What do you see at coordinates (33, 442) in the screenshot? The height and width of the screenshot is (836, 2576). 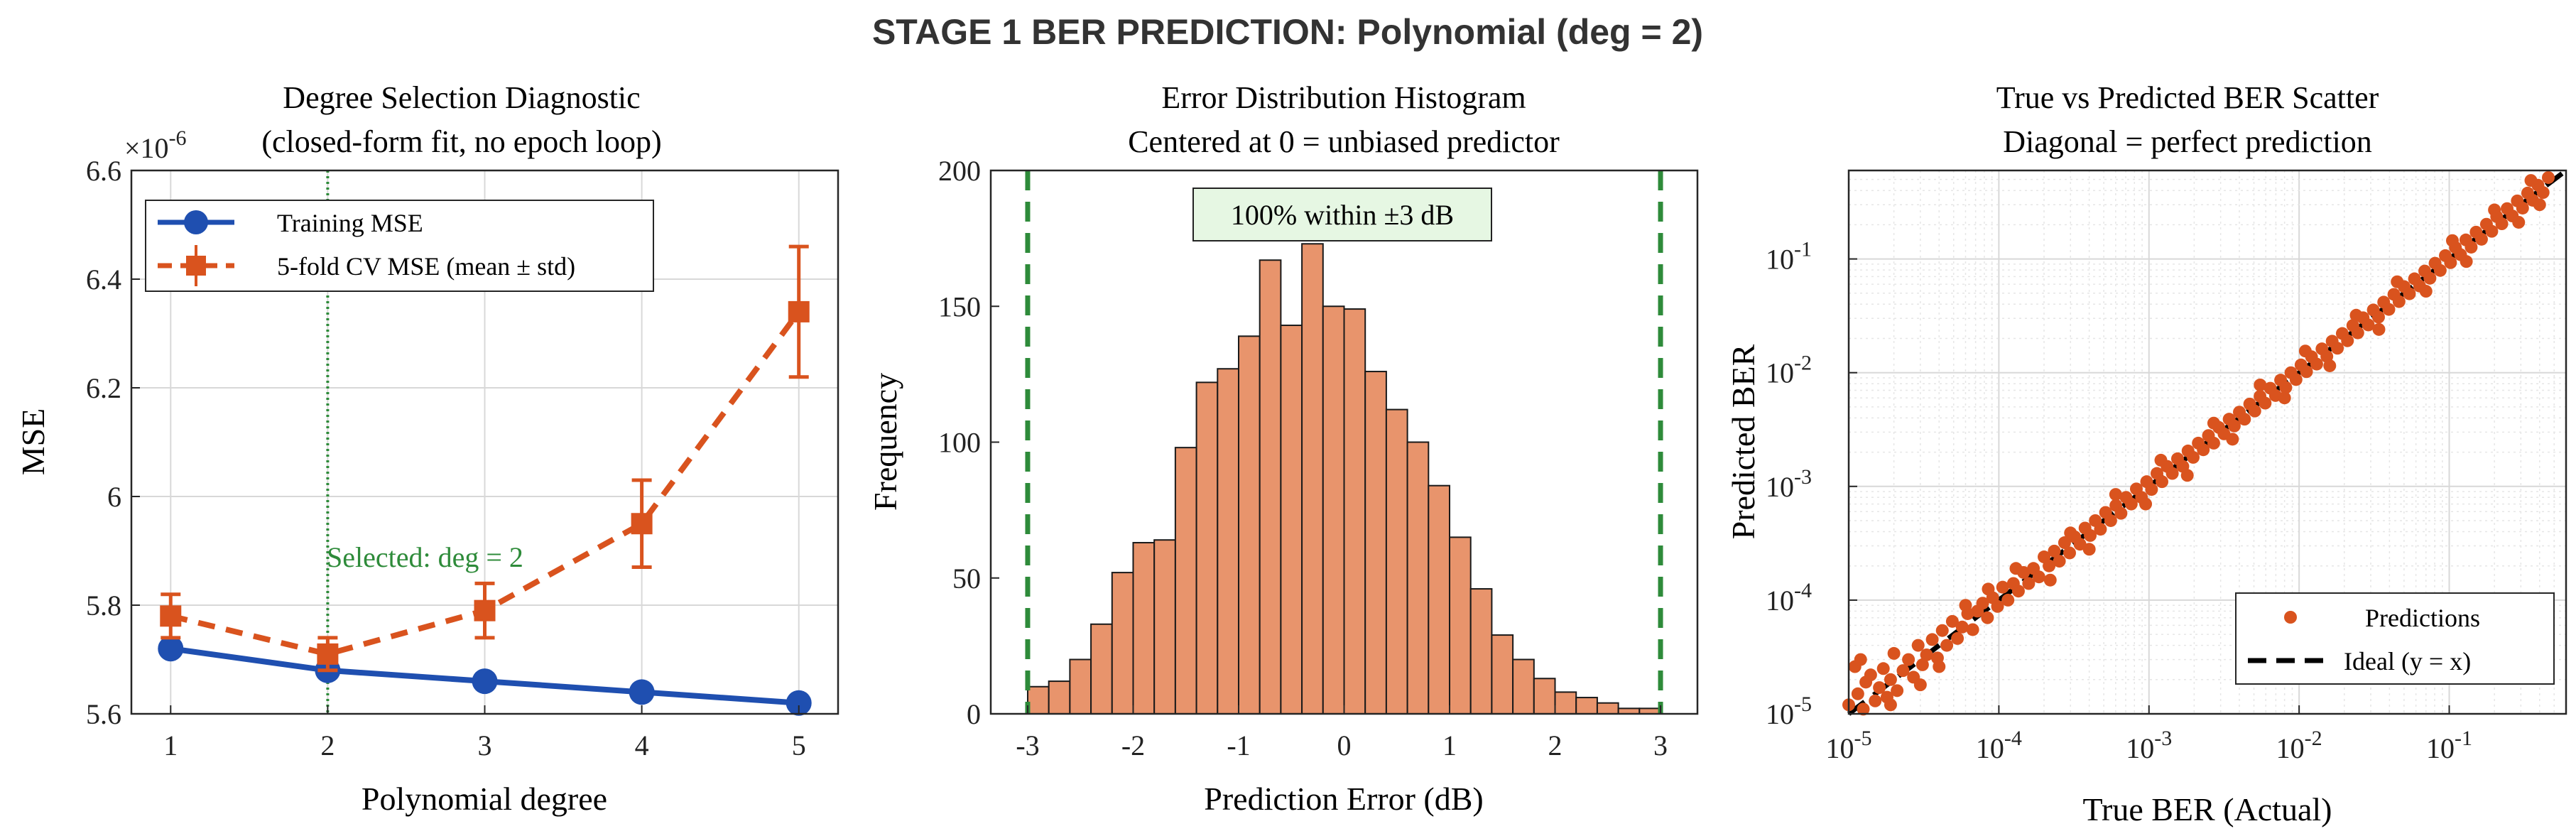 I see `panel1-ylabel: MSE` at bounding box center [33, 442].